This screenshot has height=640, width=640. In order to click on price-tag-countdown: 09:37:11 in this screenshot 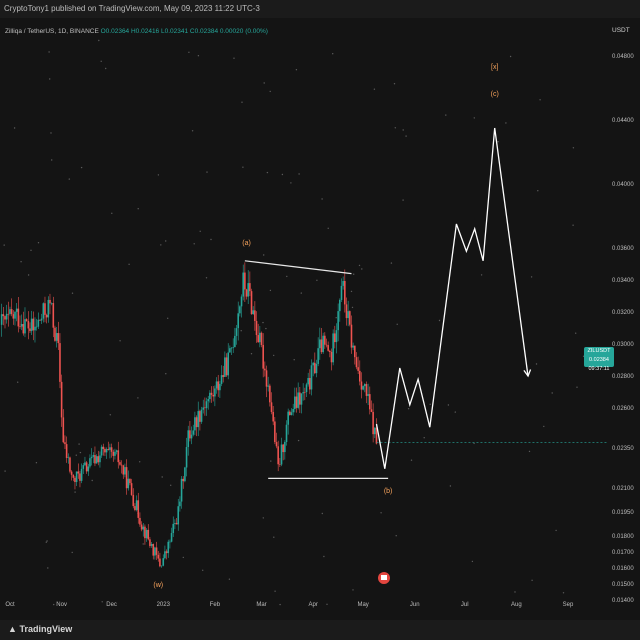, I will do `click(599, 369)`.